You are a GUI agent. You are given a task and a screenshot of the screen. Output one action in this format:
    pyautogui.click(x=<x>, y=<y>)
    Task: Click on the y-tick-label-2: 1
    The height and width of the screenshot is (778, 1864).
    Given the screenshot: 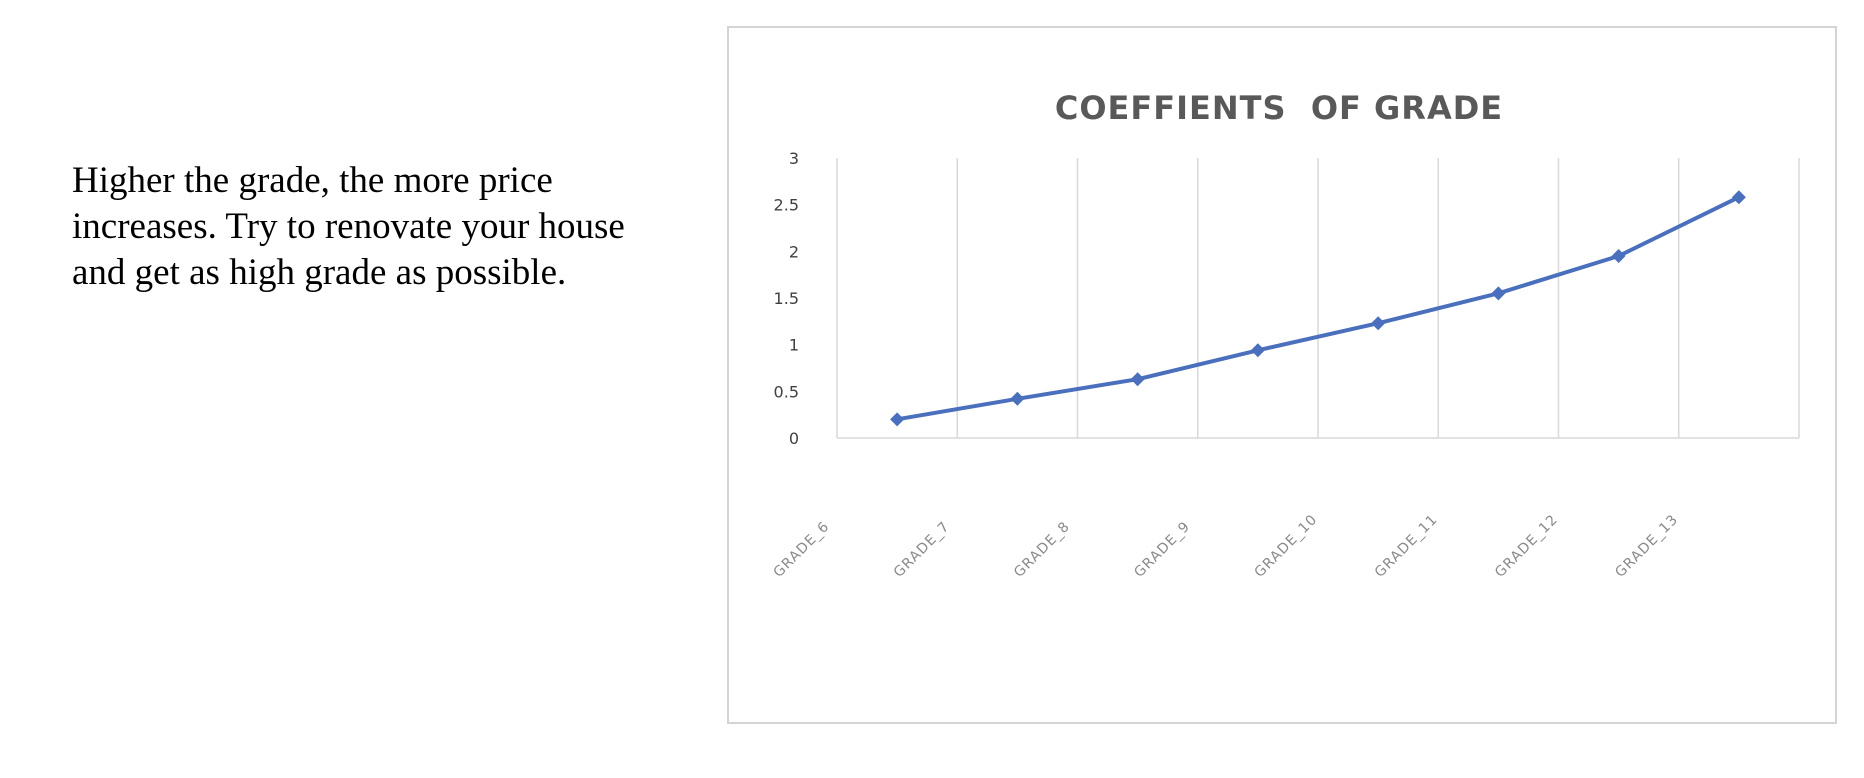 What is the action you would take?
    pyautogui.click(x=794, y=345)
    